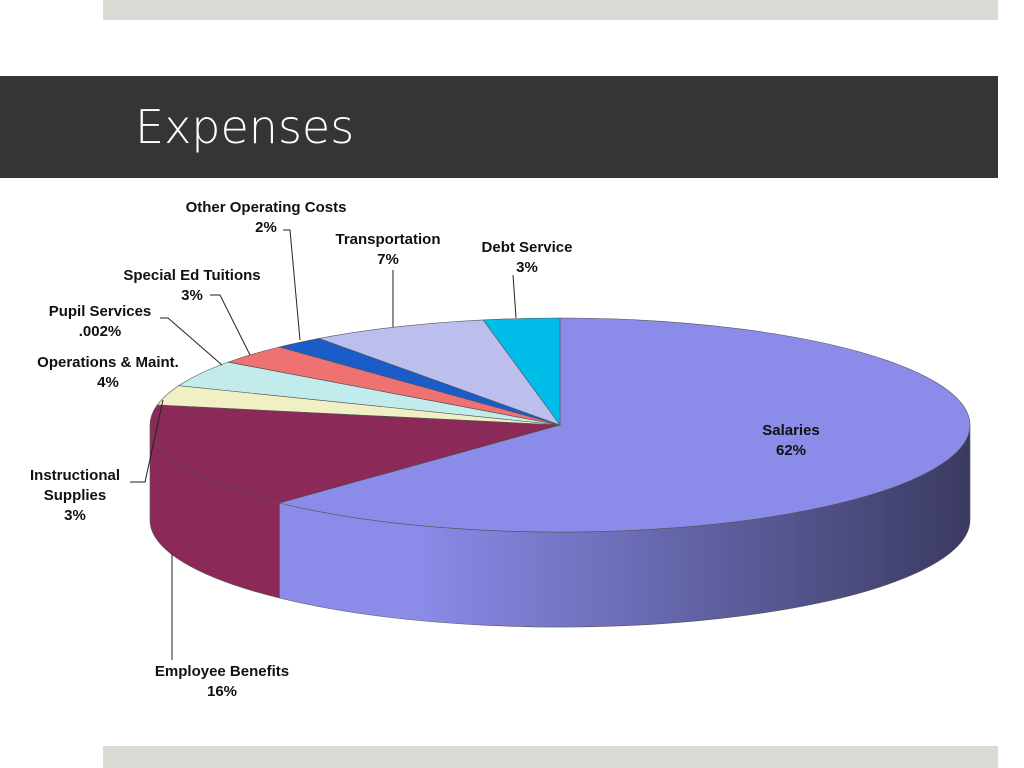 The image size is (1024, 768). What do you see at coordinates (527, 258) in the screenshot?
I see `slice-label: Debt Service 3%` at bounding box center [527, 258].